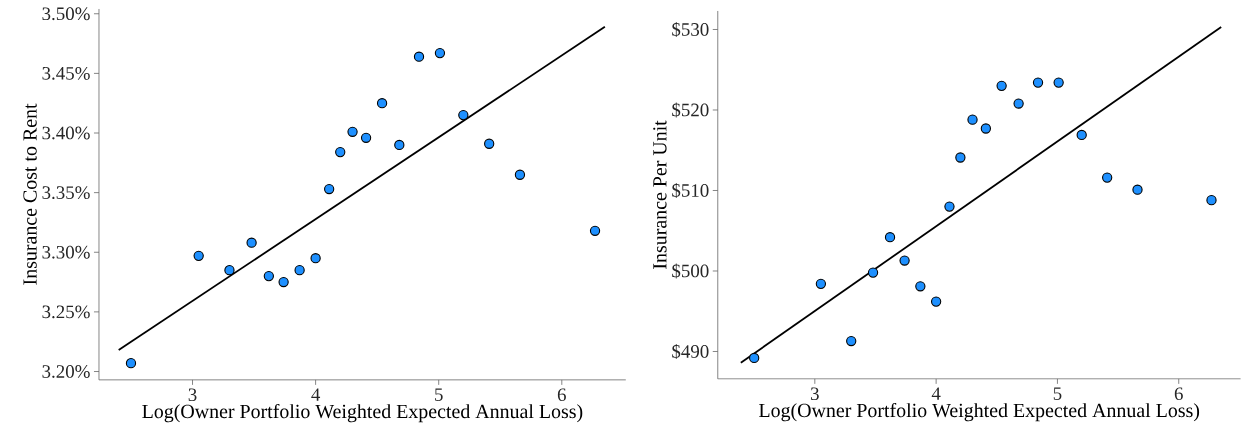 Image resolution: width=1241 pixels, height=441 pixels. I want to click on y-tick-label: $510, so click(690, 191).